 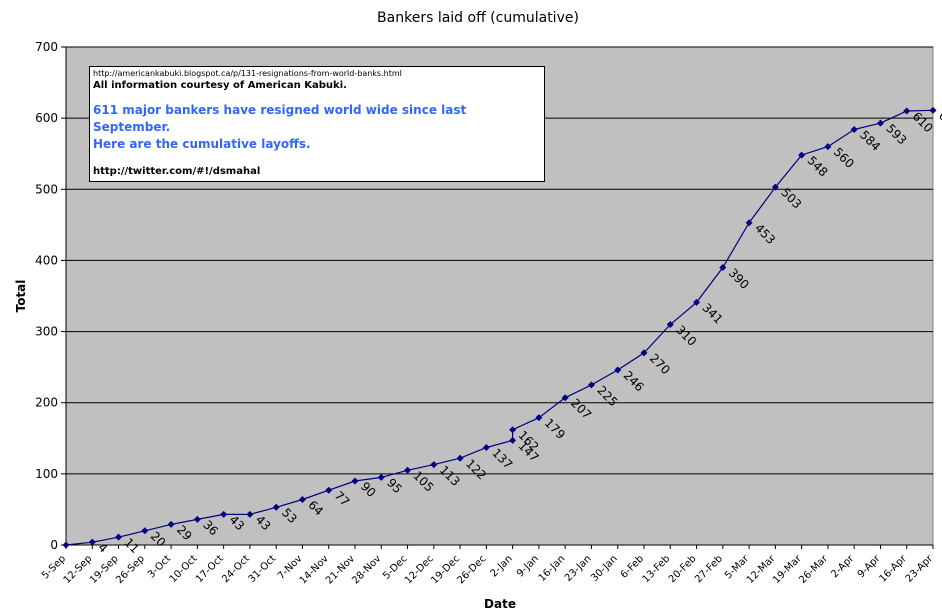 I want to click on x-tick-label: 20-Feb, so click(x=683, y=569).